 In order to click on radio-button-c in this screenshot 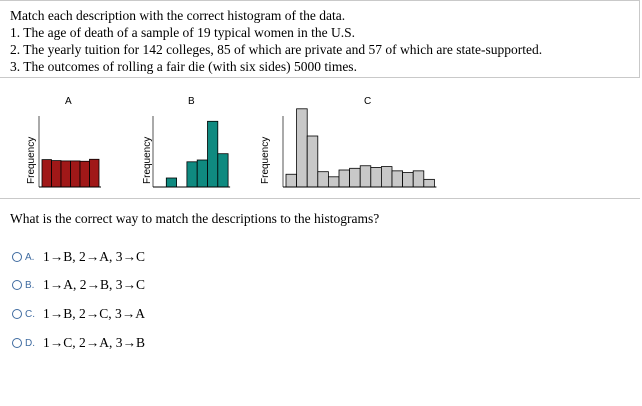, I will do `click(17, 314)`.